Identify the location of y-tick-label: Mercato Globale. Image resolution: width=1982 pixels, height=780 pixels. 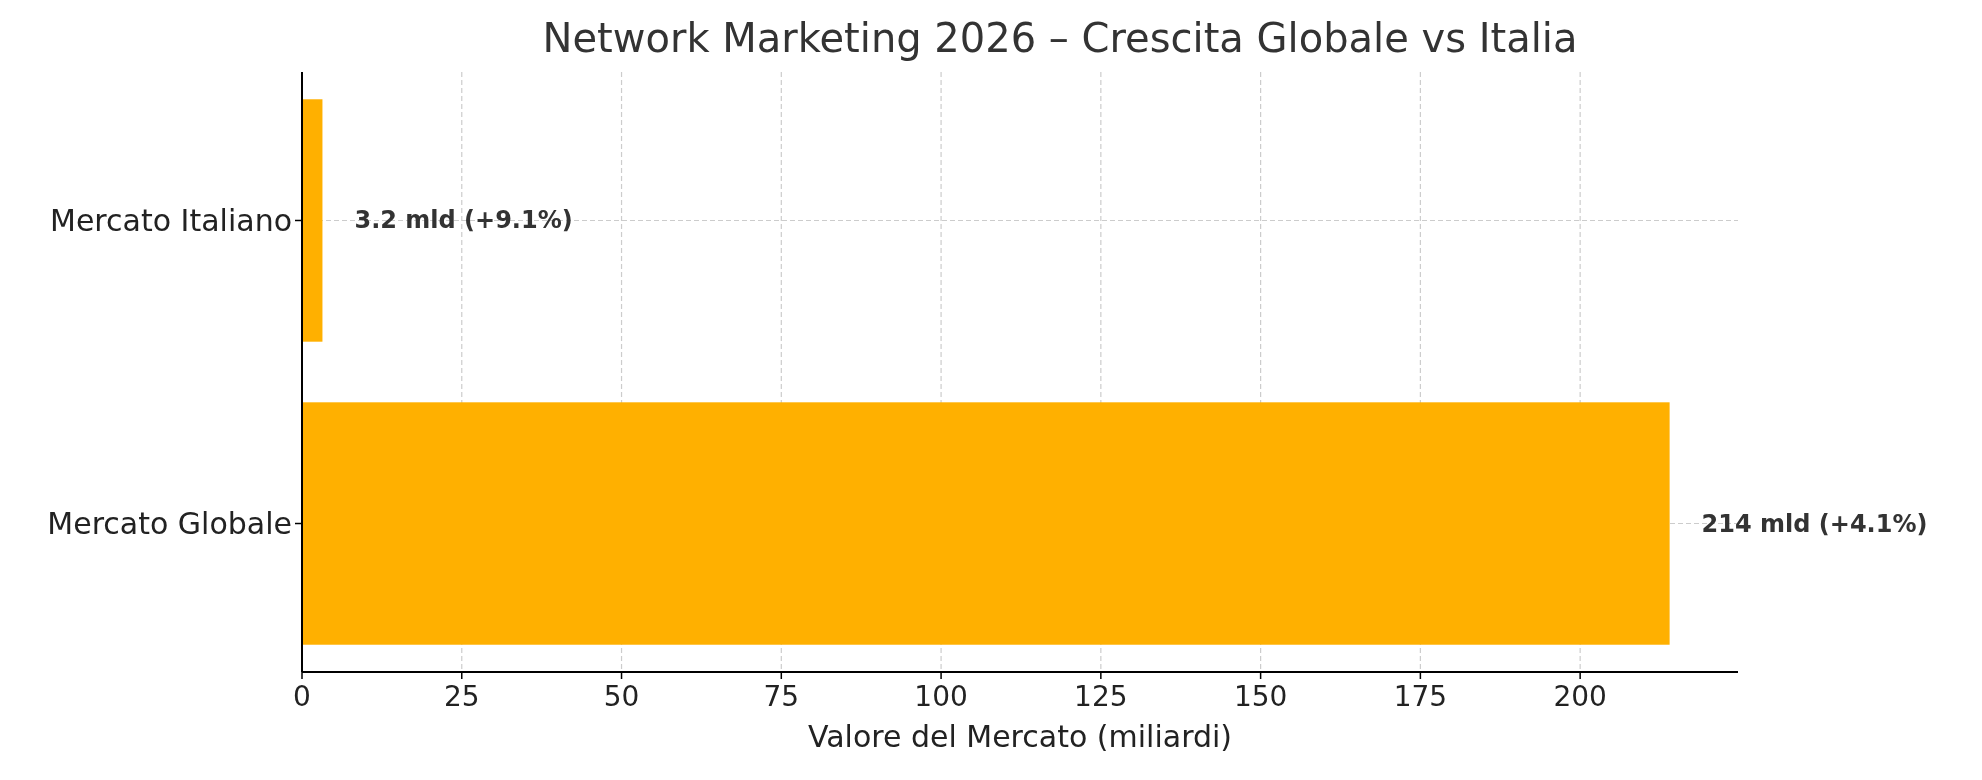
(169, 524).